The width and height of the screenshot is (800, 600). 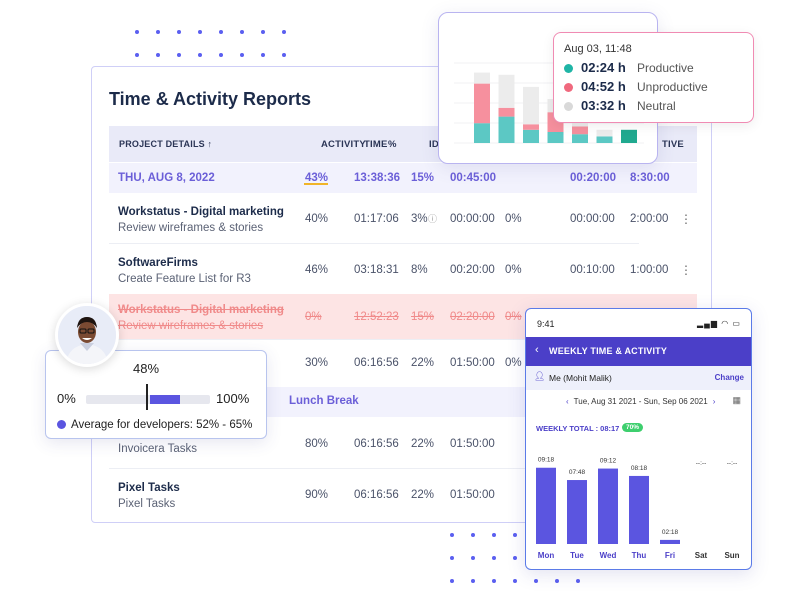 What do you see at coordinates (317, 219) in the screenshot?
I see `activity-value: 40%` at bounding box center [317, 219].